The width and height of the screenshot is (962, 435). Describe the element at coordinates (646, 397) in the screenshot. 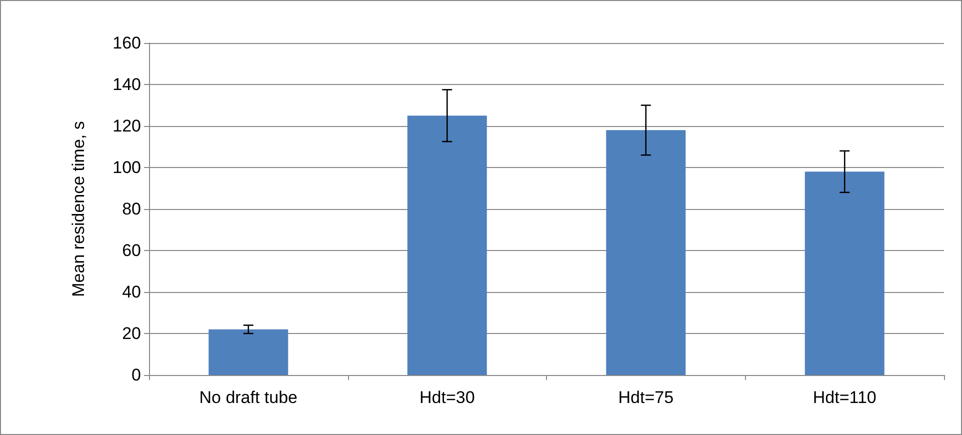

I see `x-tick-label: Hdt=75` at that location.